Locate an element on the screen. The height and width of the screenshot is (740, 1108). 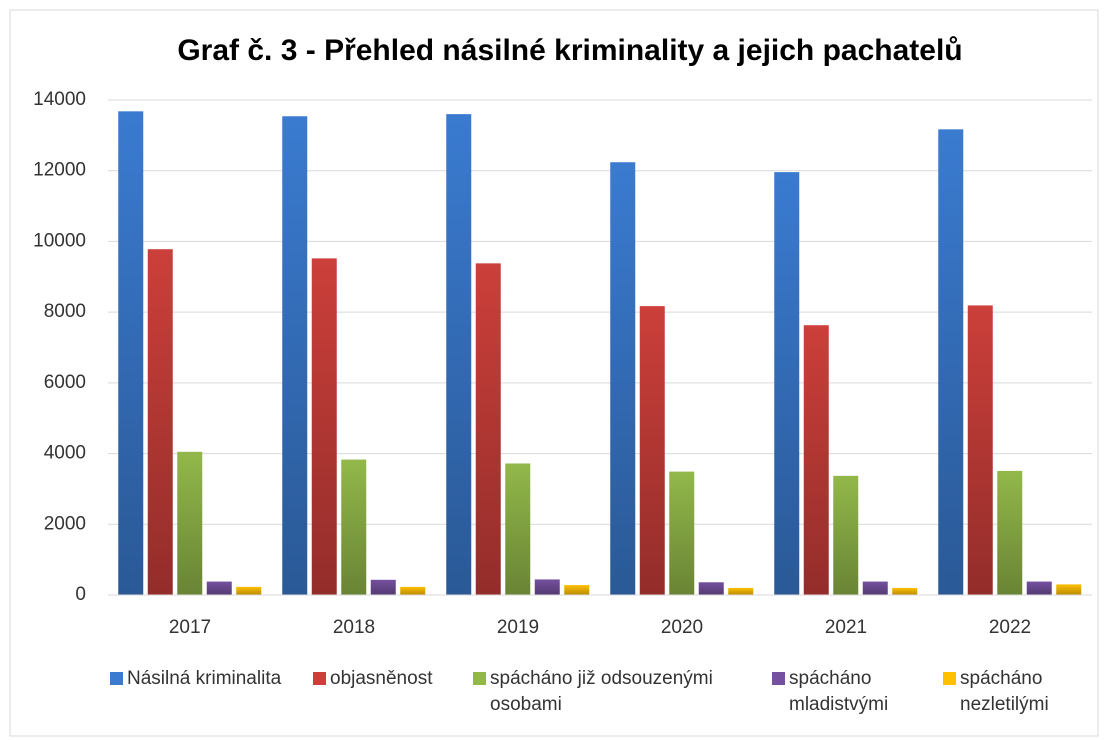
legend-label: spácháno již odsouzenými osobami is located at coordinates (601, 691).